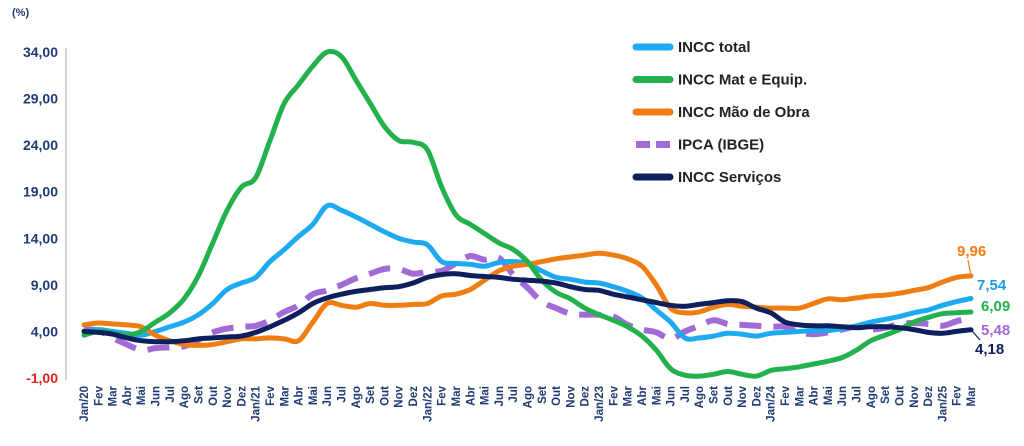  What do you see at coordinates (20, 13) in the screenshot?
I see `y-axis-unit: (%)` at bounding box center [20, 13].